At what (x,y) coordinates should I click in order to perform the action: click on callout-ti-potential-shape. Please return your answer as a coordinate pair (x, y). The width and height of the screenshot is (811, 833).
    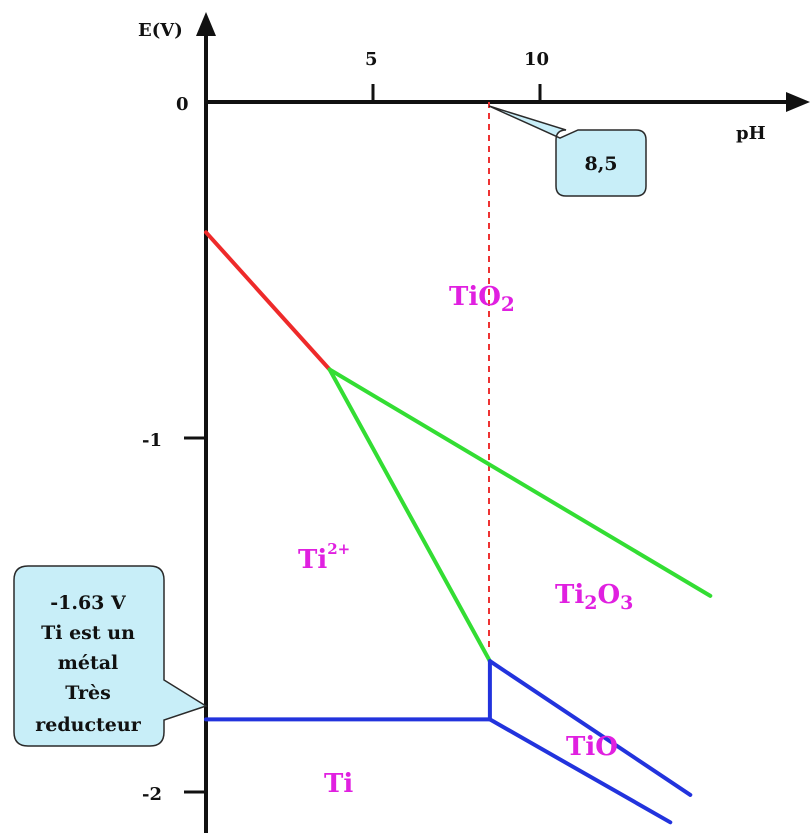
    Looking at the image, I should click on (110, 656).